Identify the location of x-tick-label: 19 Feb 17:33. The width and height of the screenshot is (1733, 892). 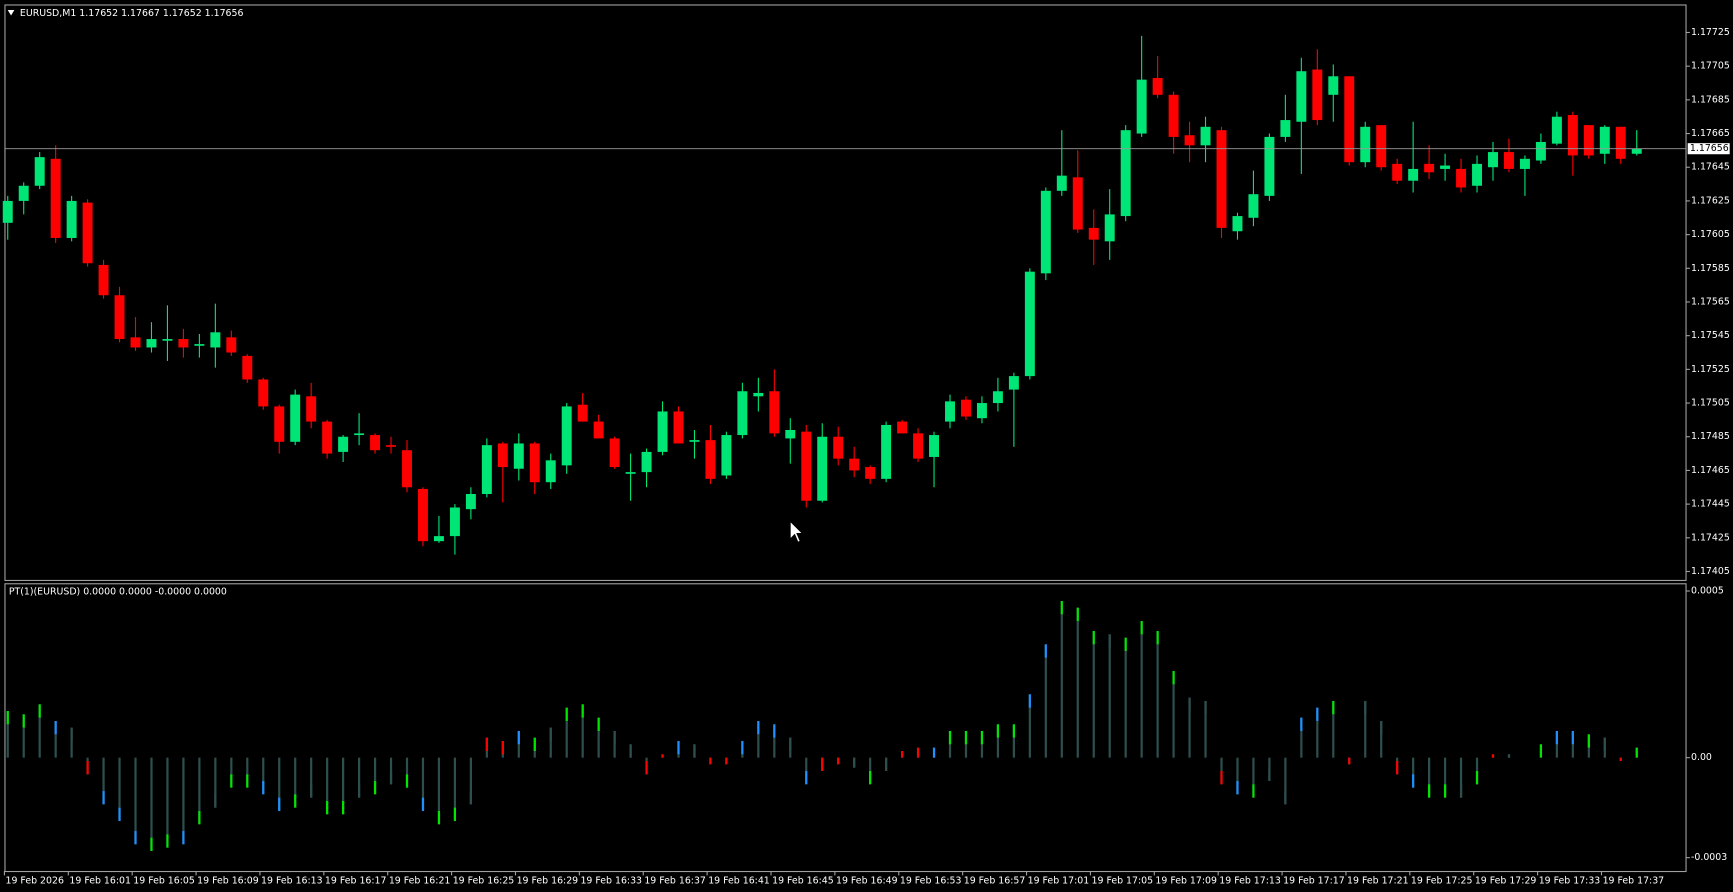
(1570, 880).